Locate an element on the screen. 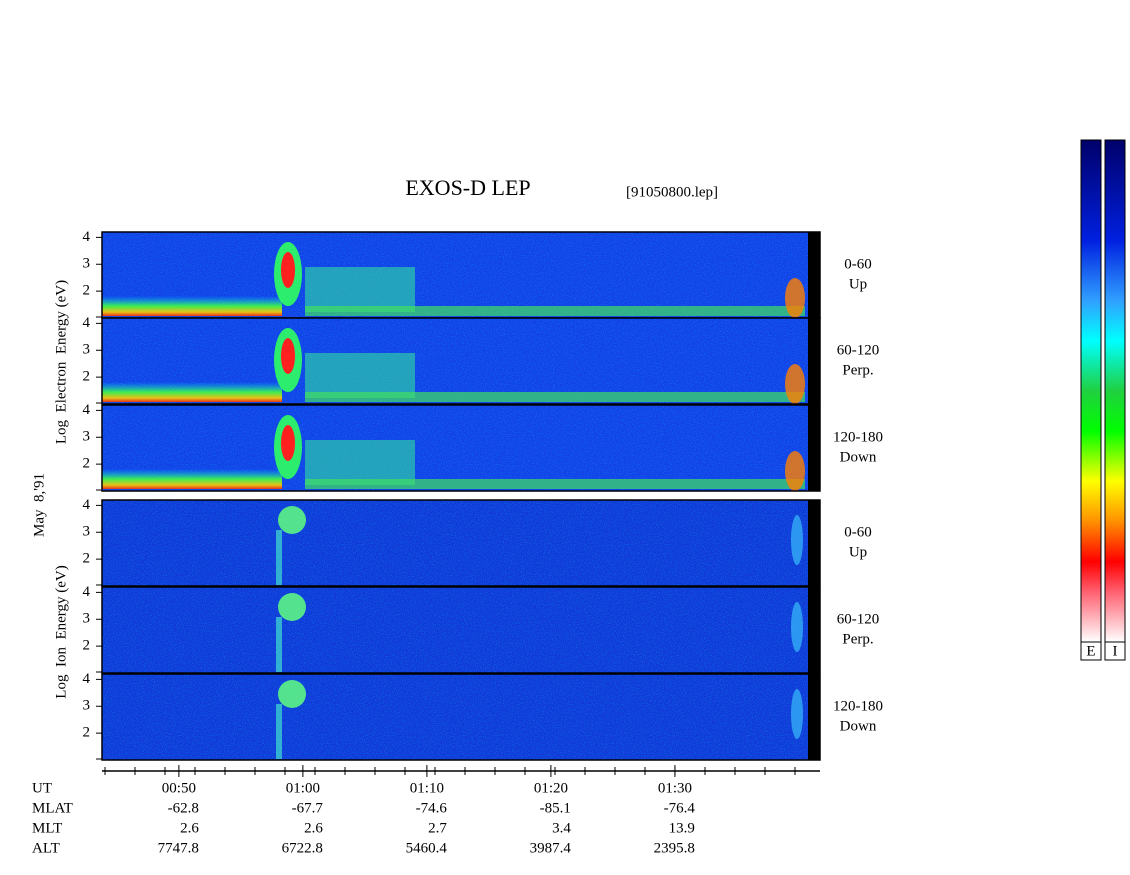  file-name: [91050800.lep] is located at coordinates (672, 192).